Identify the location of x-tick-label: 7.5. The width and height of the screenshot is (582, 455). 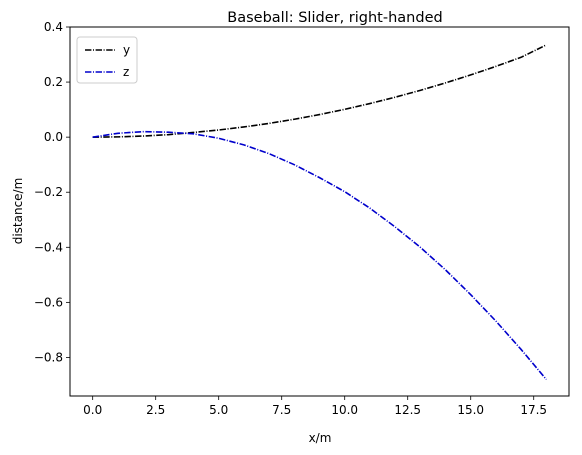
(281, 410).